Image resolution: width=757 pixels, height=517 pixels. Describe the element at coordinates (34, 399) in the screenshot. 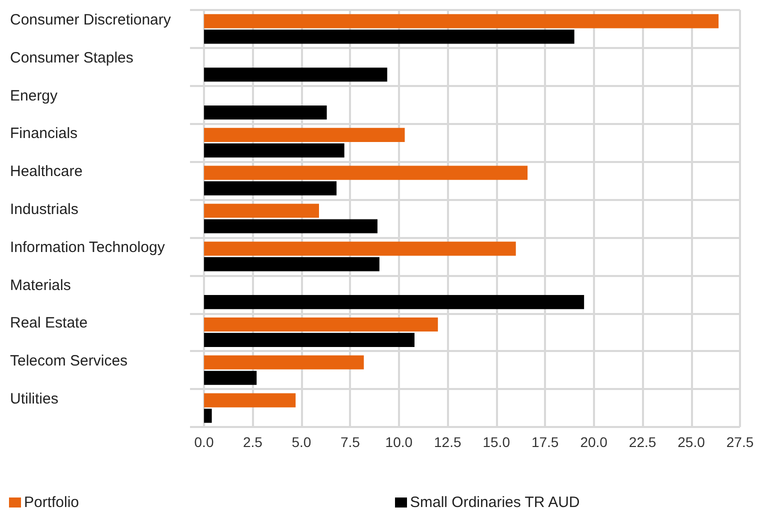

I see `y-tick-label: Utilities` at that location.